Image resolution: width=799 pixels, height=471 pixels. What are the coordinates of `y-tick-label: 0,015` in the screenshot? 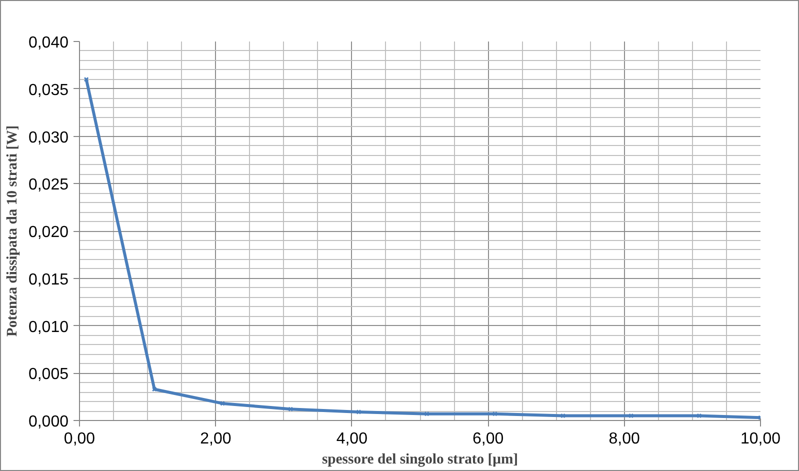 It's located at (48, 279).